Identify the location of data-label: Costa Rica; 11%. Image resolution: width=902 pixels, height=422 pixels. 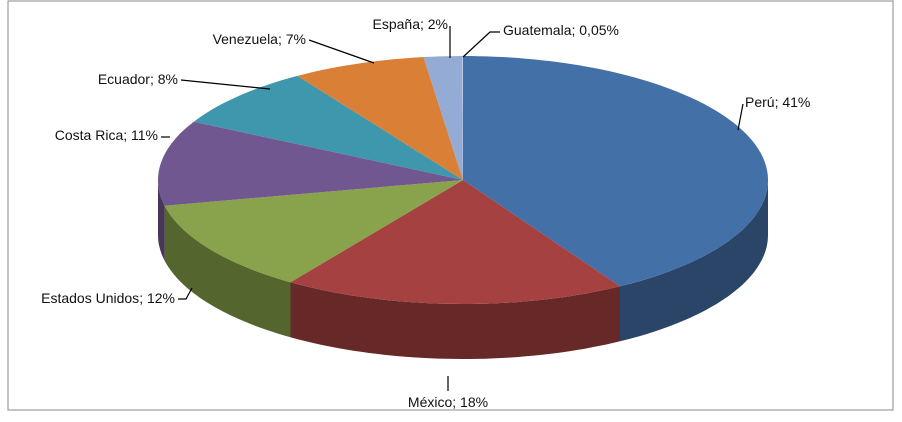
(106, 135).